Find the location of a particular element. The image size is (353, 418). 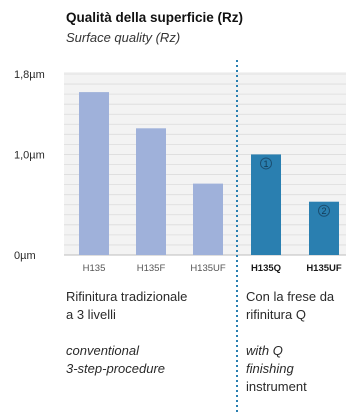

caption-q-it: Con la frese da rifinitura Q is located at coordinates (290, 306).